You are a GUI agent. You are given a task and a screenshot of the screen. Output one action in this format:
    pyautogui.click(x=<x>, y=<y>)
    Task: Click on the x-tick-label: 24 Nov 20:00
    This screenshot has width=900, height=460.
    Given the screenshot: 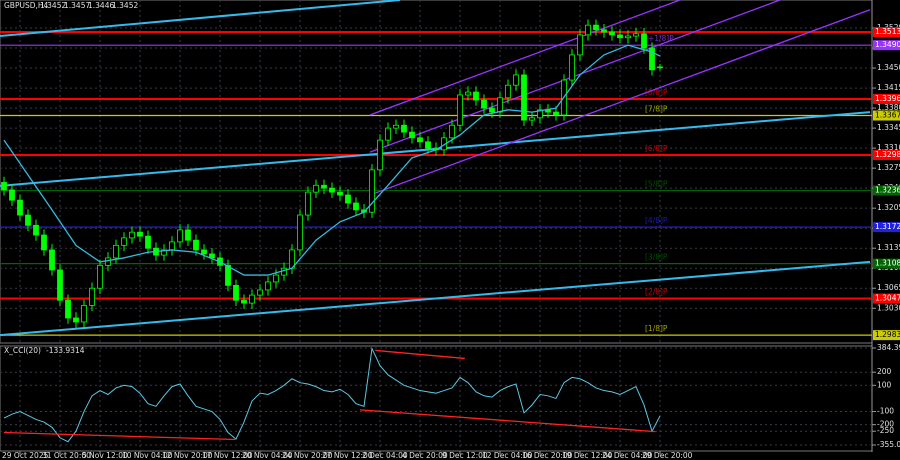 What is the action you would take?
    pyautogui.click(x=307, y=455)
    